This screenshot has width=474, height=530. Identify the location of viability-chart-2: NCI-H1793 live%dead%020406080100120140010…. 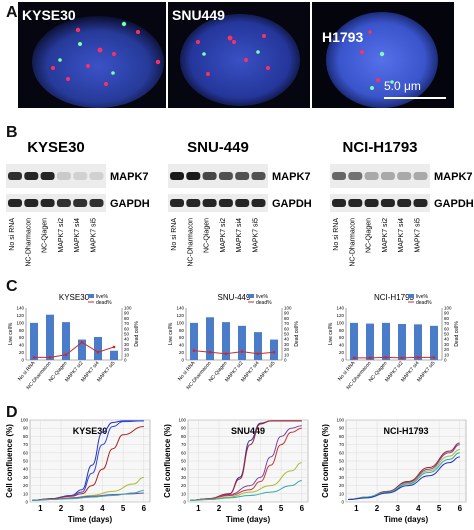
(394, 342).